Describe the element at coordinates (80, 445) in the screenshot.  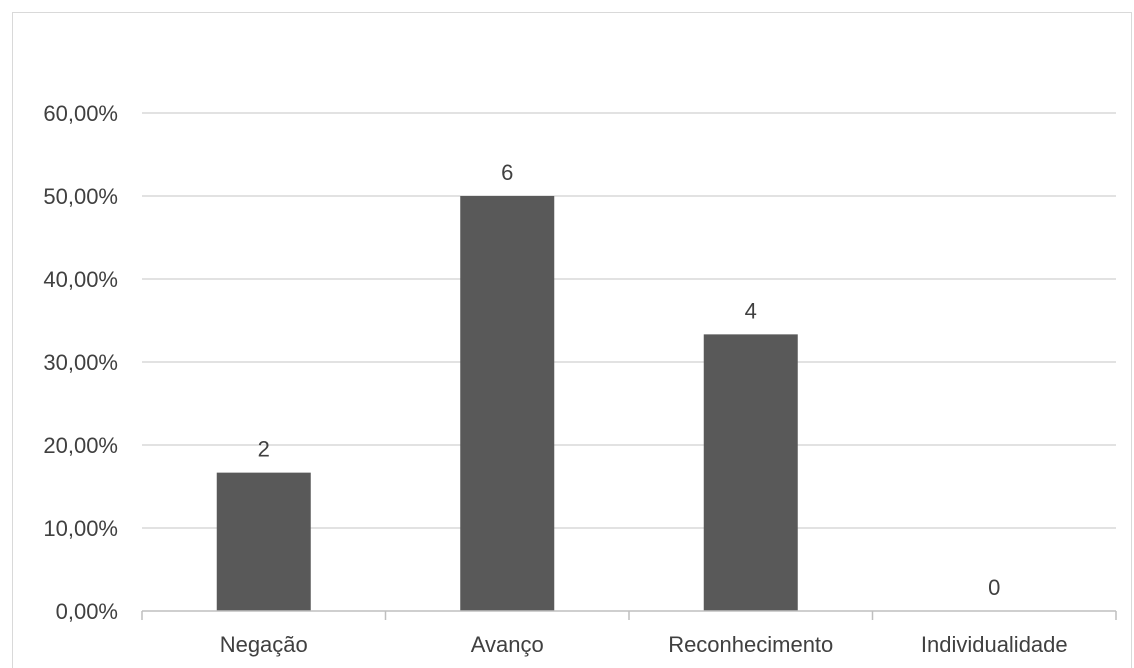
I see `y-tick-label: 20,00%` at that location.